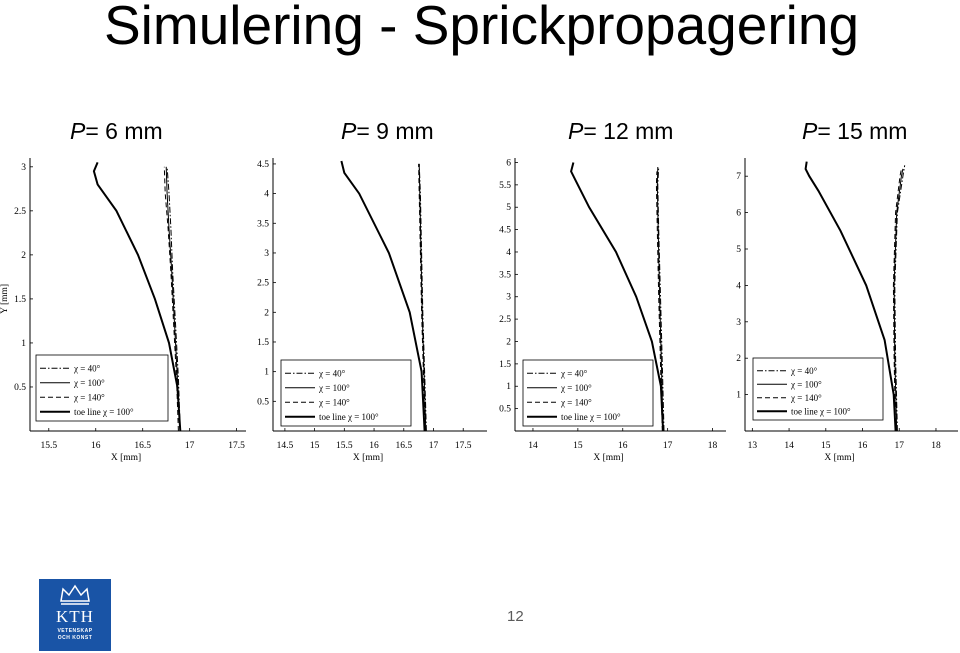 The height and width of the screenshot is (653, 960). What do you see at coordinates (505, 186) in the screenshot?
I see `y-tick-label: 5.5` at bounding box center [505, 186].